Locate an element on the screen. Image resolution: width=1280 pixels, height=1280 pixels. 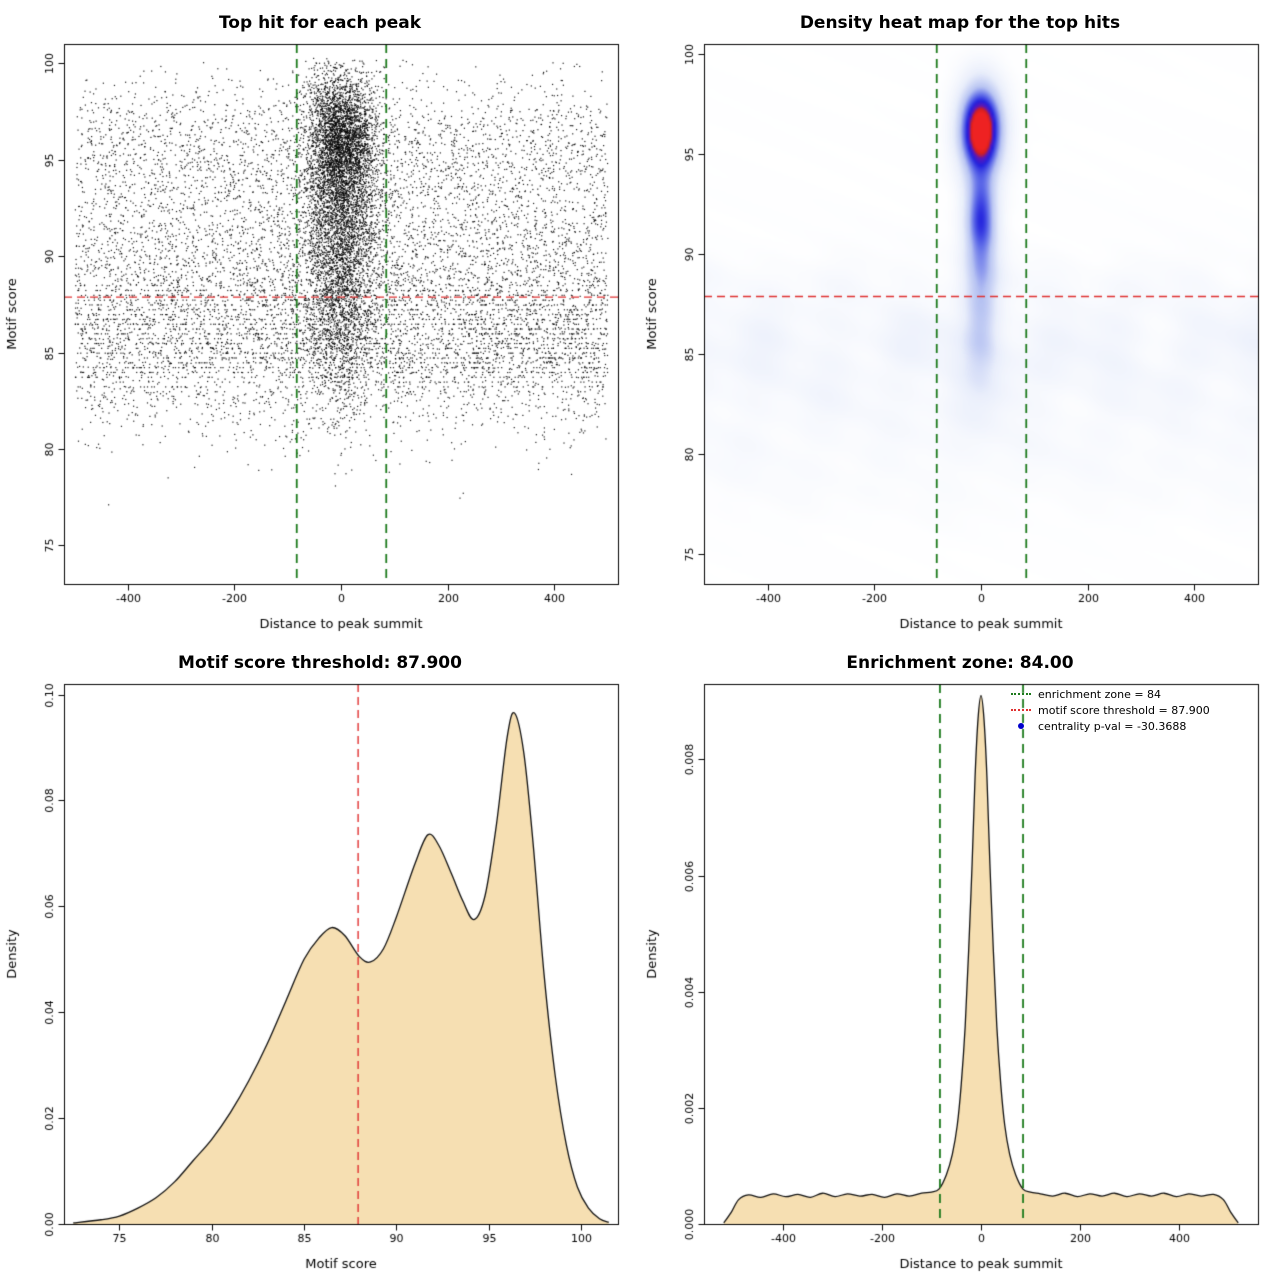
score-density-title: Motif score threshold: 87.900 is located at coordinates (320, 663).